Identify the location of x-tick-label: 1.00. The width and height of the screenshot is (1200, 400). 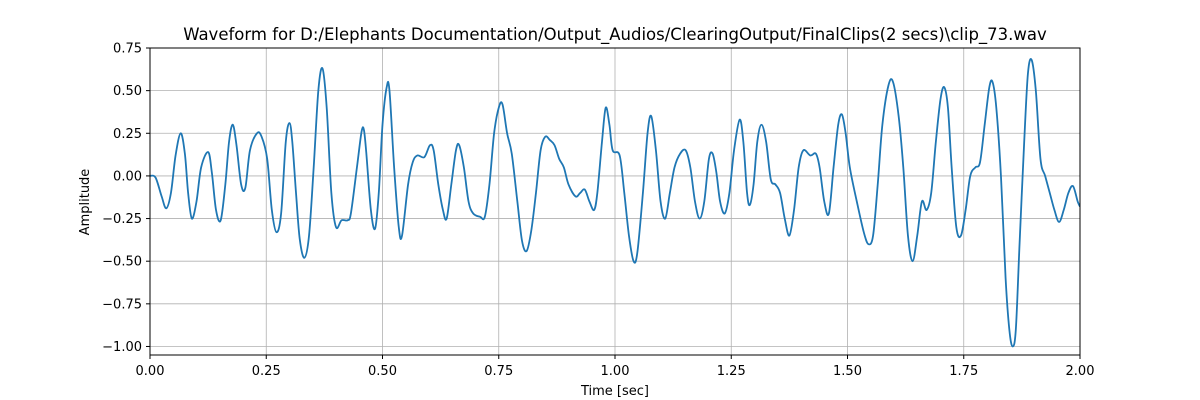
(615, 371).